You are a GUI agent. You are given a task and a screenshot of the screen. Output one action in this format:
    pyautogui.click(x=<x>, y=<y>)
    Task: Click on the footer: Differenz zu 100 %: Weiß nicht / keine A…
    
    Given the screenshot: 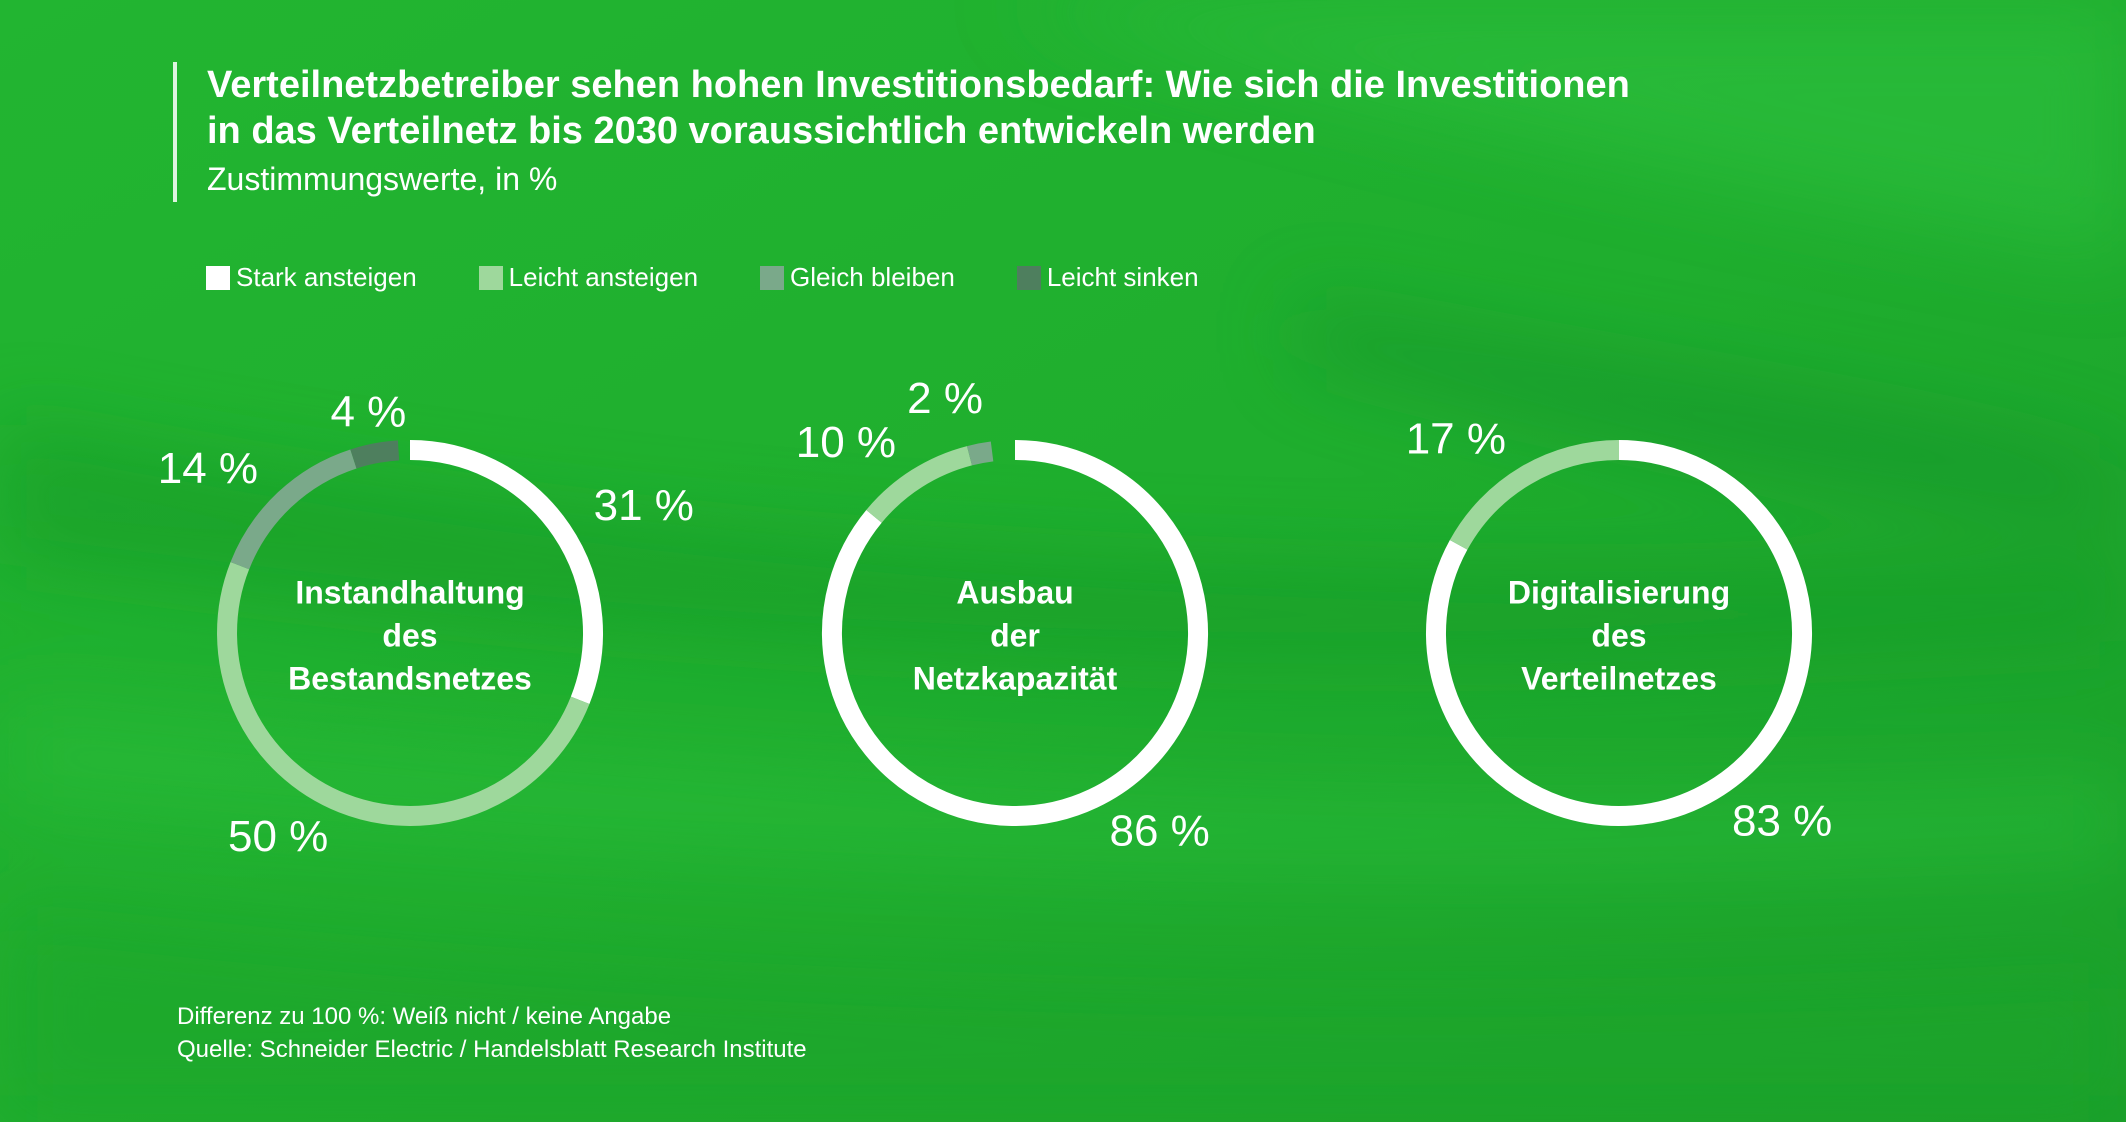 What is the action you would take?
    pyautogui.click(x=492, y=1033)
    